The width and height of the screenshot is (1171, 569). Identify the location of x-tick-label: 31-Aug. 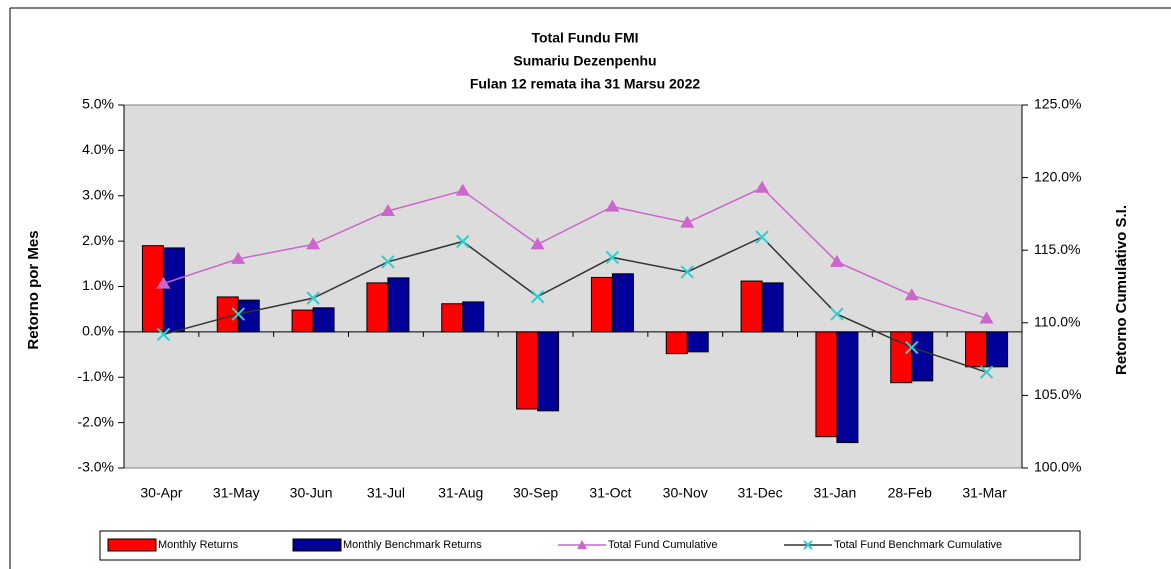
(460, 493).